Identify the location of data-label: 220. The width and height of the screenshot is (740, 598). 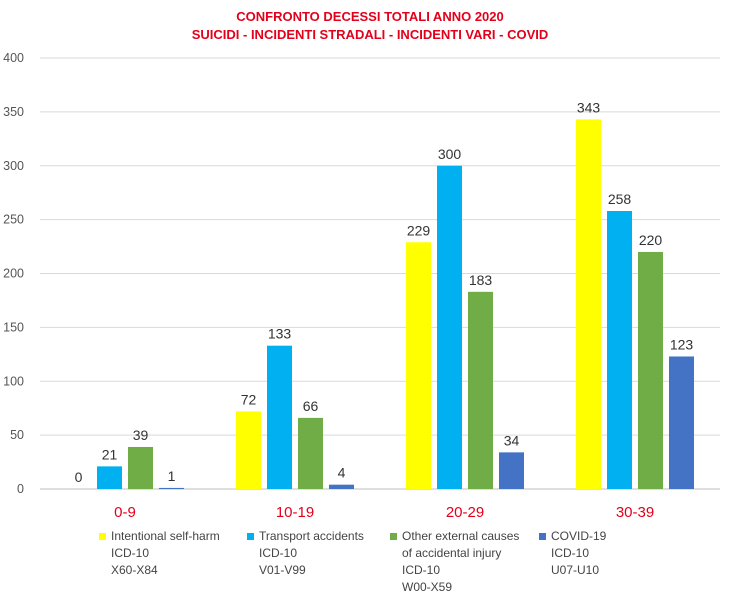
(651, 240).